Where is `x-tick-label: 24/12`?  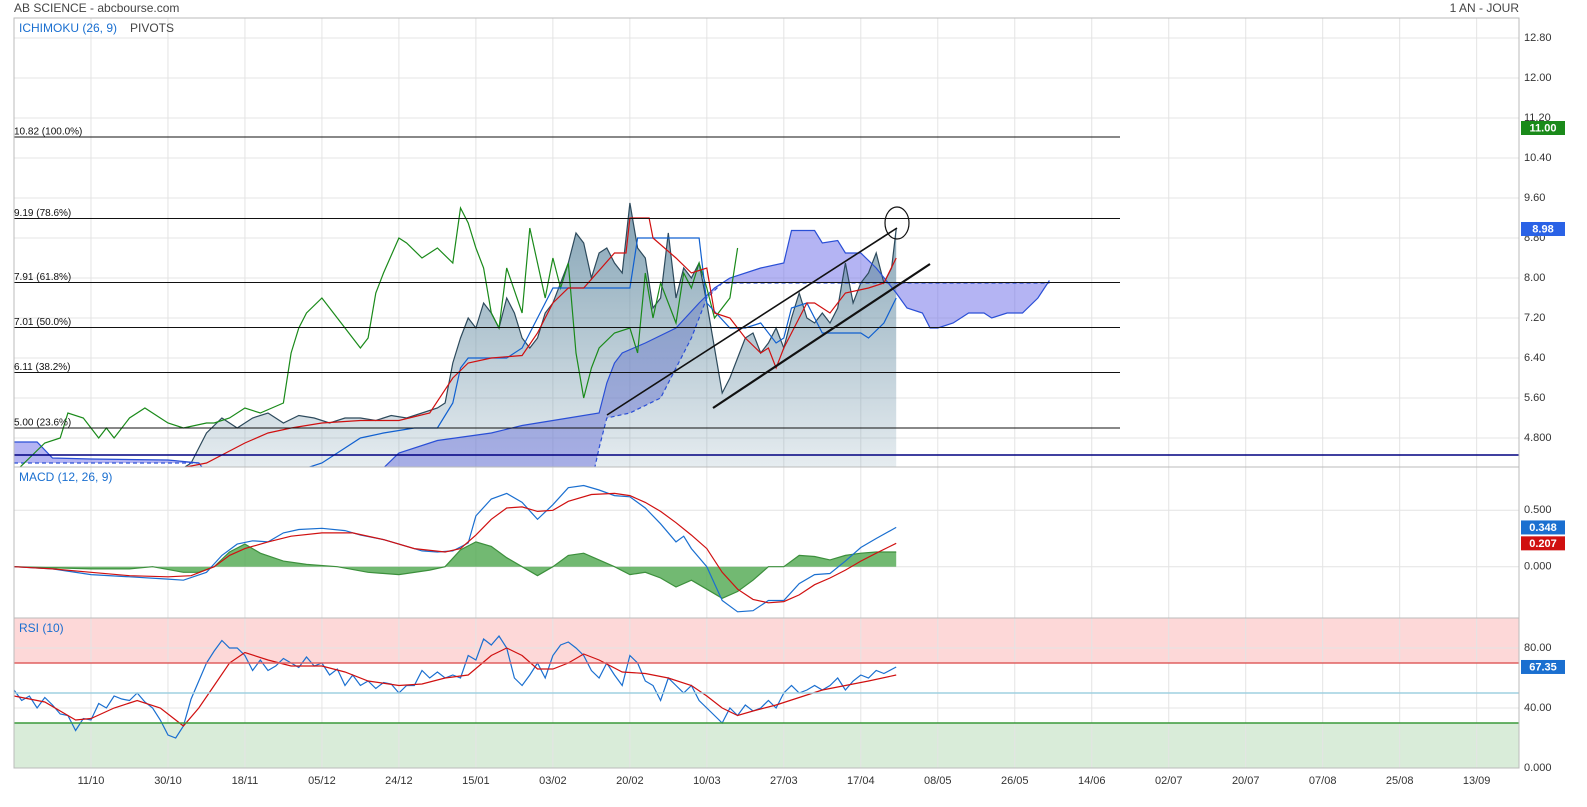 x-tick-label: 24/12 is located at coordinates (399, 781).